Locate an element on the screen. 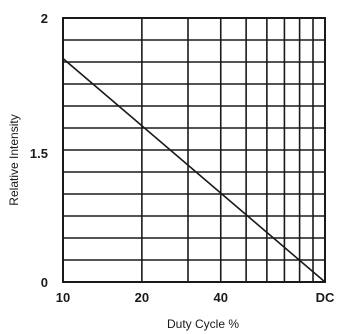 The image size is (340, 334). y-axis-title: Relative Intensity is located at coordinates (14, 159).